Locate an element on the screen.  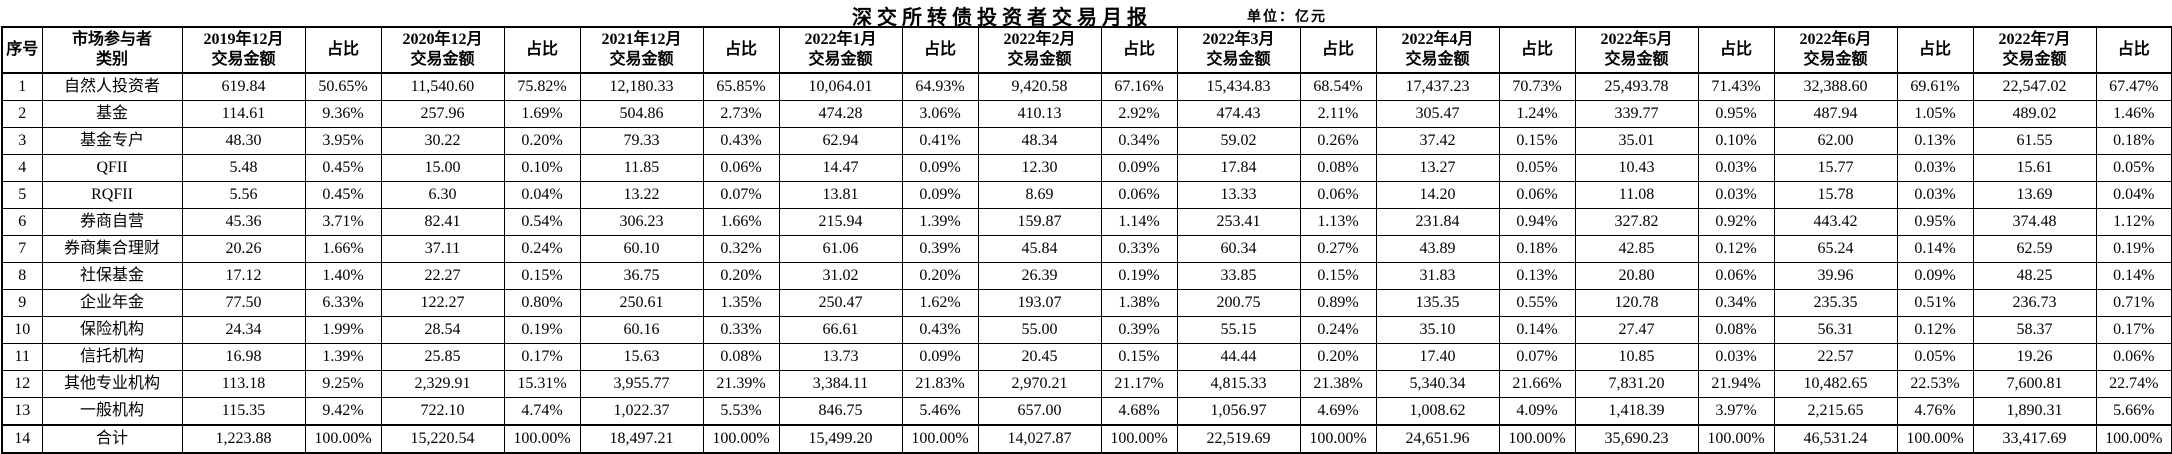
amount-cell: 8.69 is located at coordinates (1039, 195).